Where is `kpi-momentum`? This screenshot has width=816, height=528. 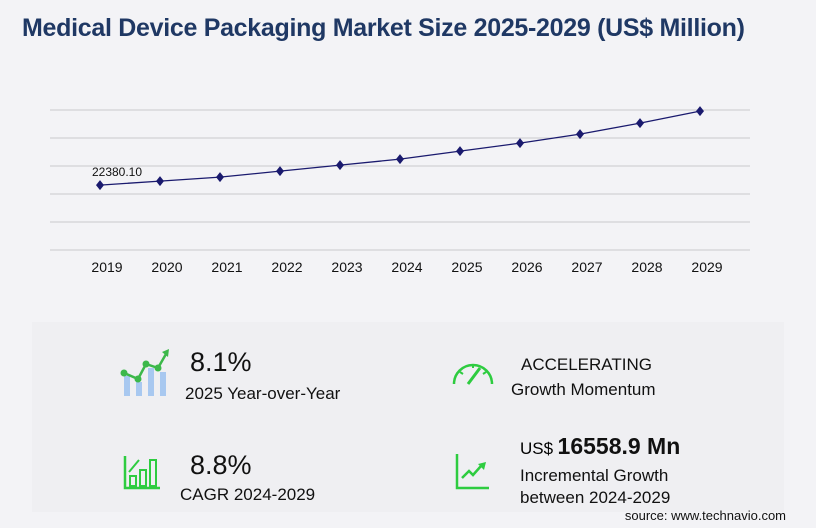 kpi-momentum is located at coordinates (473, 375).